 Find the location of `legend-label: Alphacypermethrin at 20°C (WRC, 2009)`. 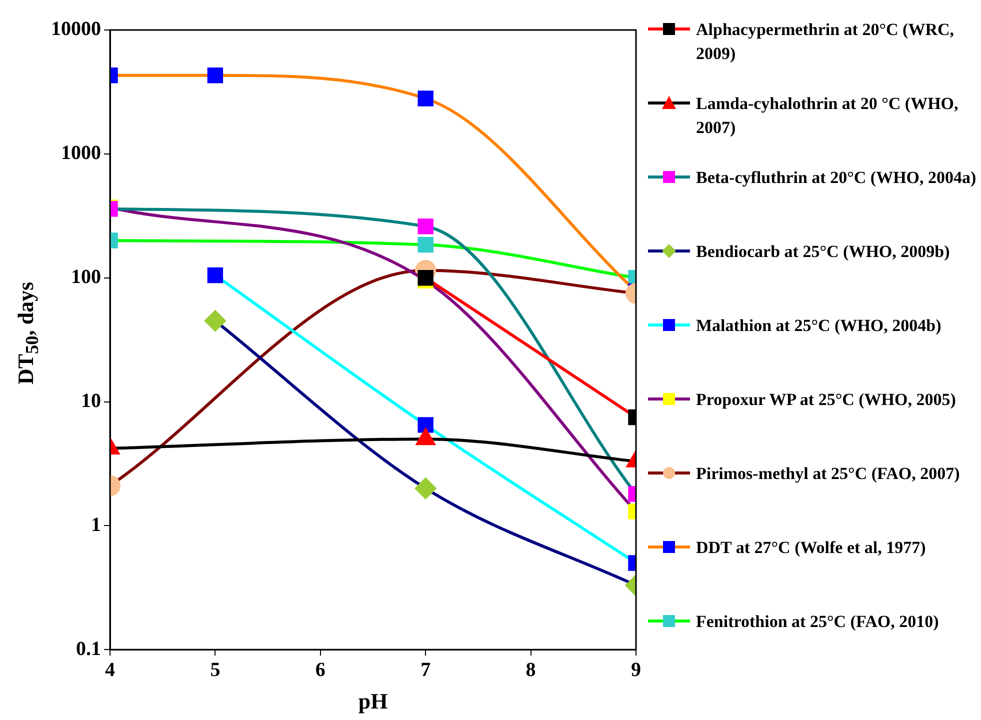

legend-label: Alphacypermethrin at 20°C (WRC, 2009) is located at coordinates (825, 42).